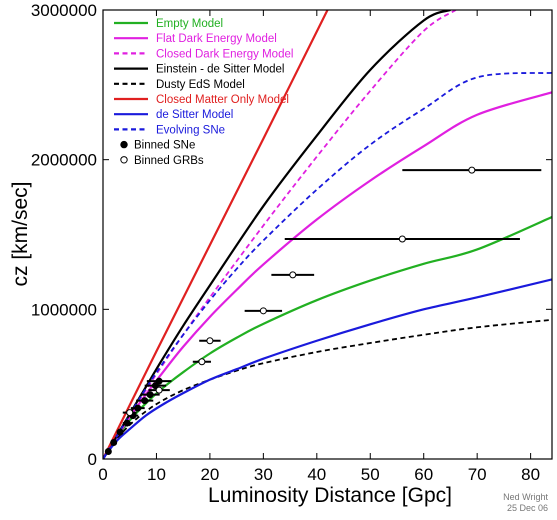 Image resolution: width=557 pixels, height=520 pixels. I want to click on legend-label-evolving-sne: Evolving SNe, so click(190, 130).